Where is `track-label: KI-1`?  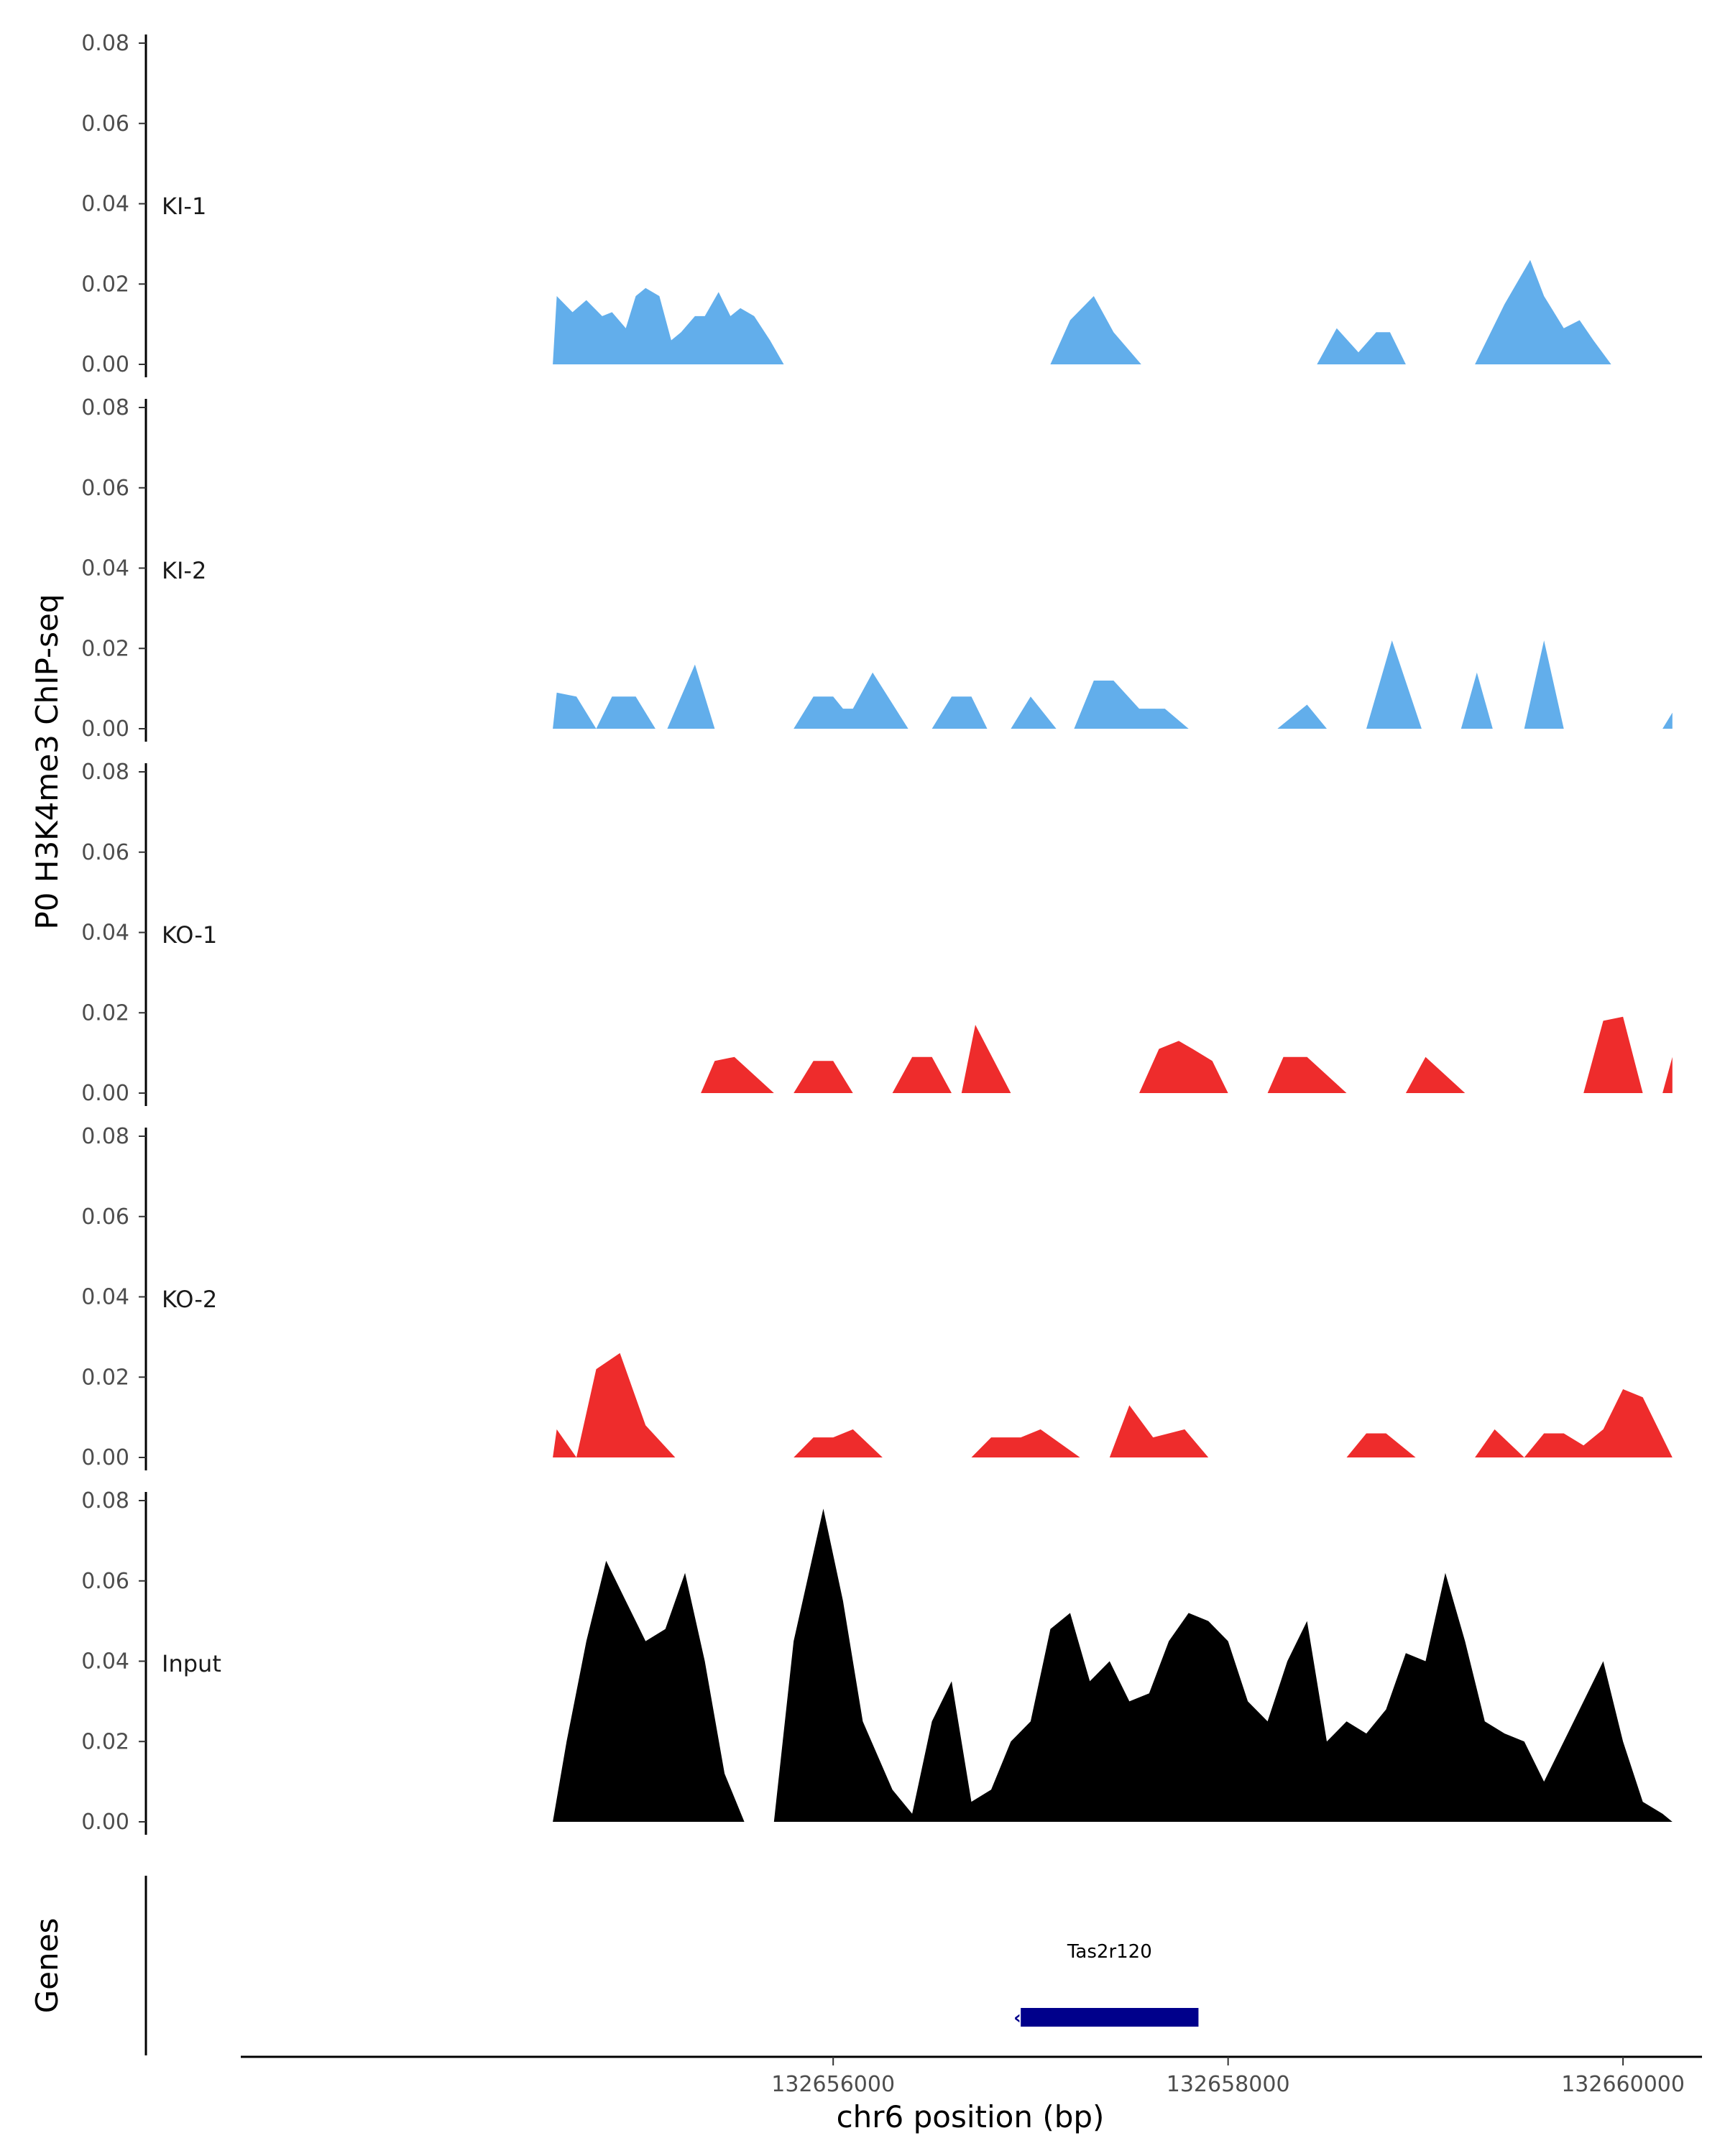 track-label: KI-1 is located at coordinates (184, 206).